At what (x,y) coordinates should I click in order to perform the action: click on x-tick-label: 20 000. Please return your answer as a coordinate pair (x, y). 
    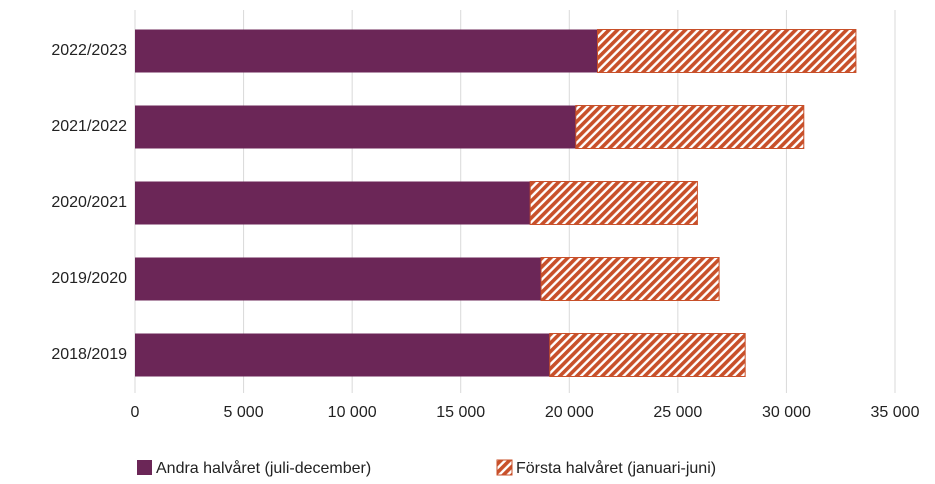
    Looking at the image, I should click on (569, 412).